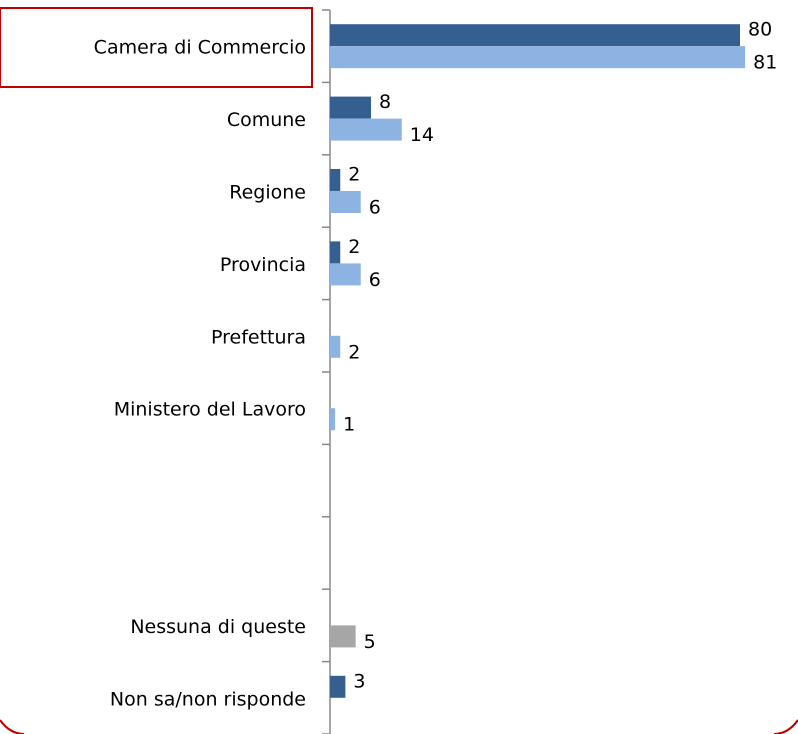 The height and width of the screenshot is (734, 798). Describe the element at coordinates (210, 410) in the screenshot. I see `category-label: Ministero del Lavoro` at that location.